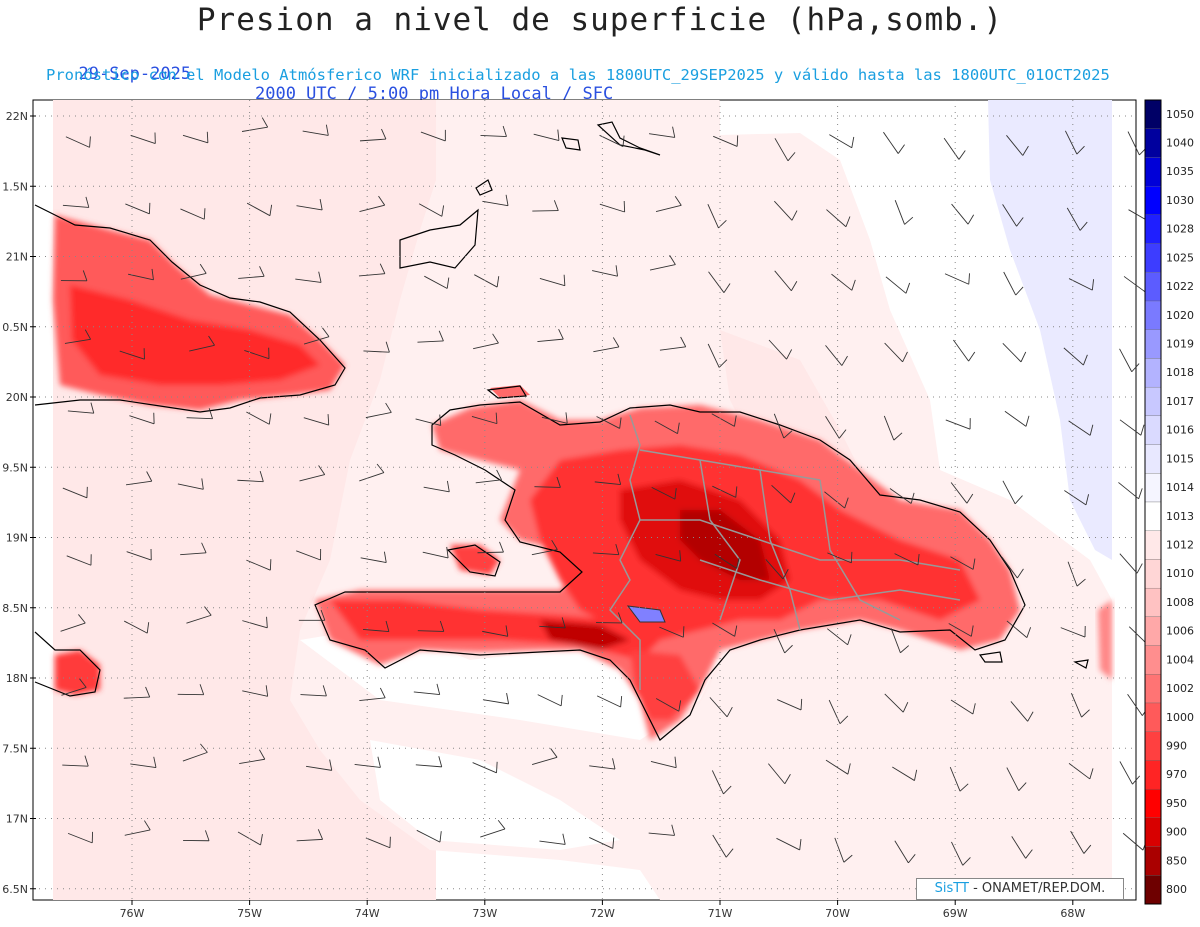 Image resolution: width=1200 pixels, height=927 pixels. I want to click on colorbar-label: 1028, so click(1180, 229).